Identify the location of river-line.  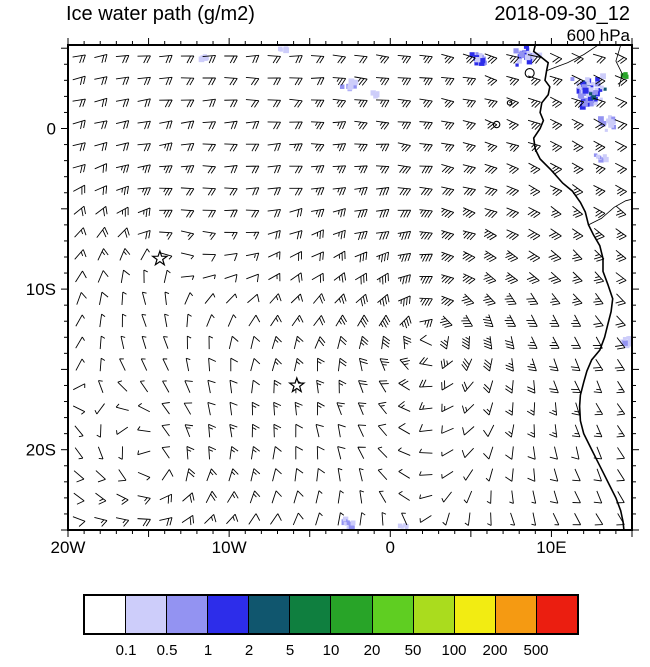
(619, 66).